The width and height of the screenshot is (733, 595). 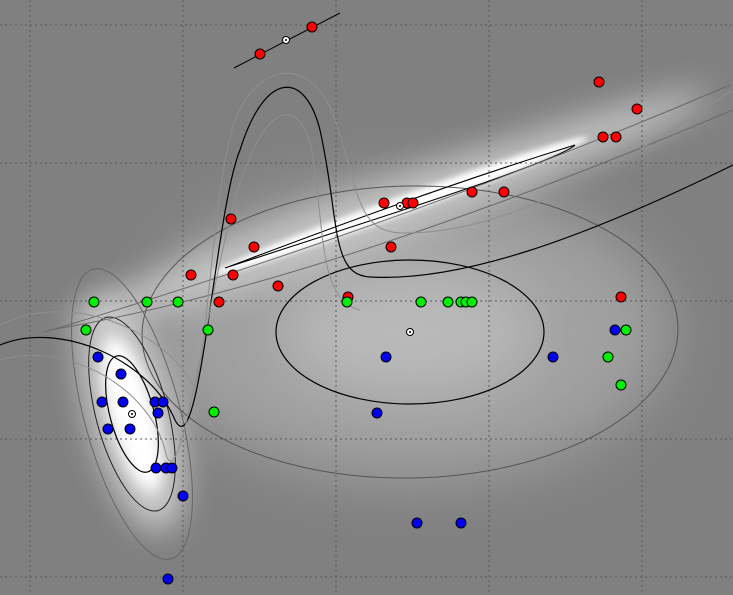 I want to click on contour-left-outer, so click(x=132, y=414).